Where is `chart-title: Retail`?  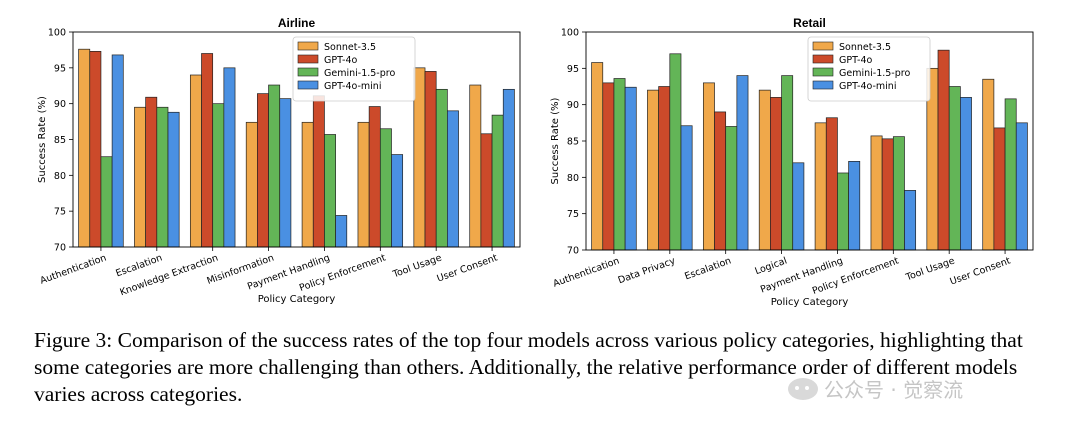
chart-title: Retail is located at coordinates (809, 23).